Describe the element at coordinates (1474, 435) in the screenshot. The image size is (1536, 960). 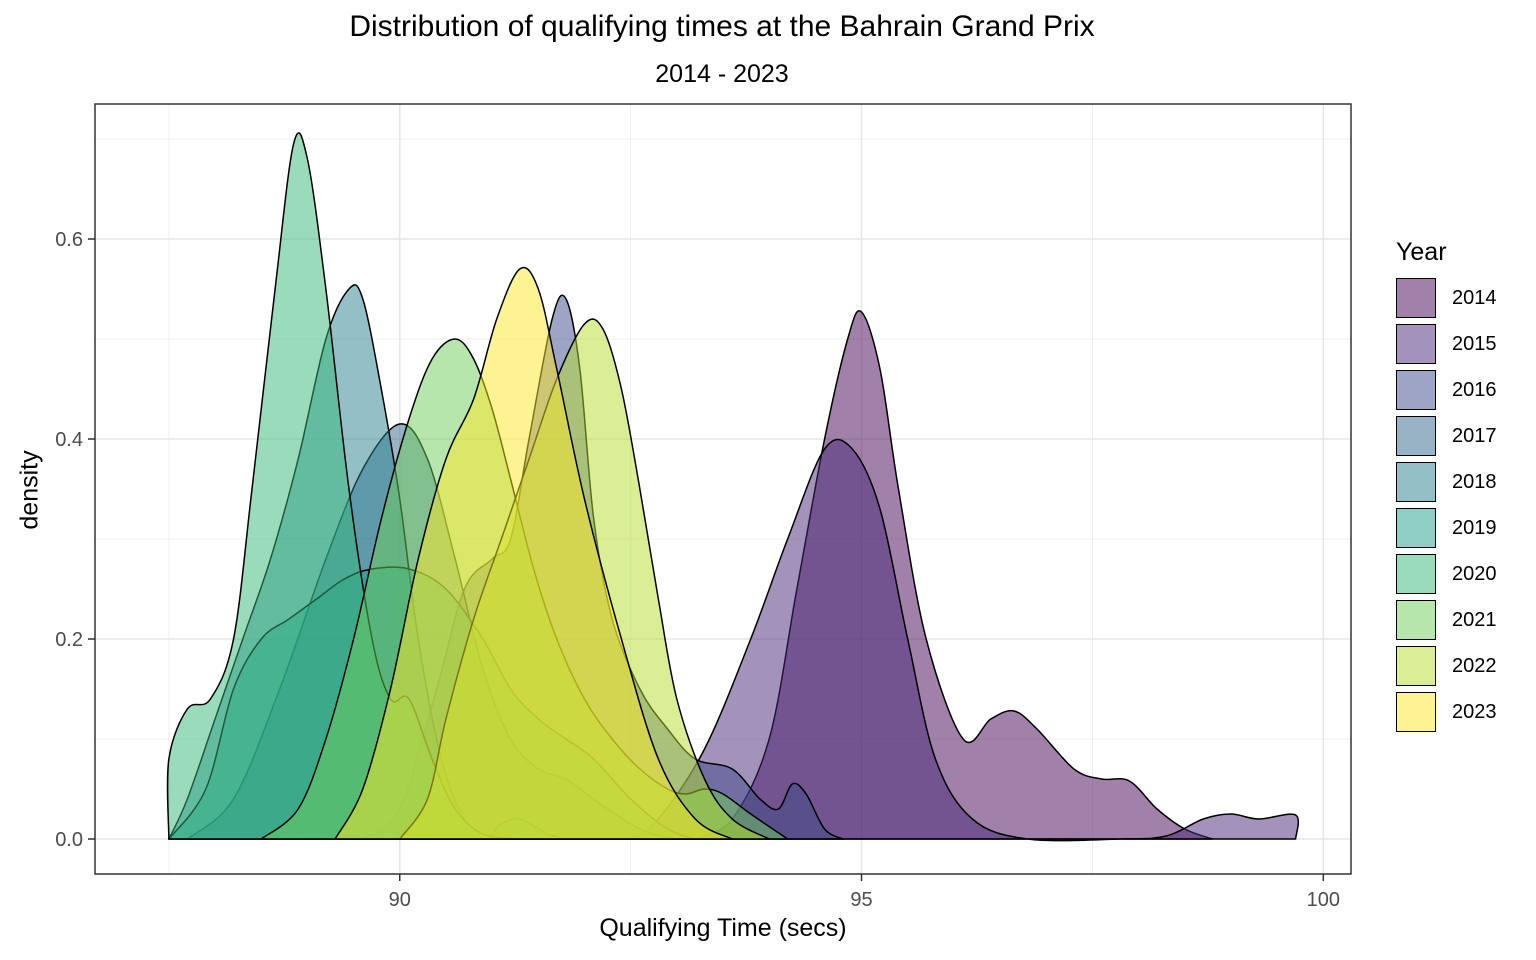
I see `legend-label: 2017` at that location.